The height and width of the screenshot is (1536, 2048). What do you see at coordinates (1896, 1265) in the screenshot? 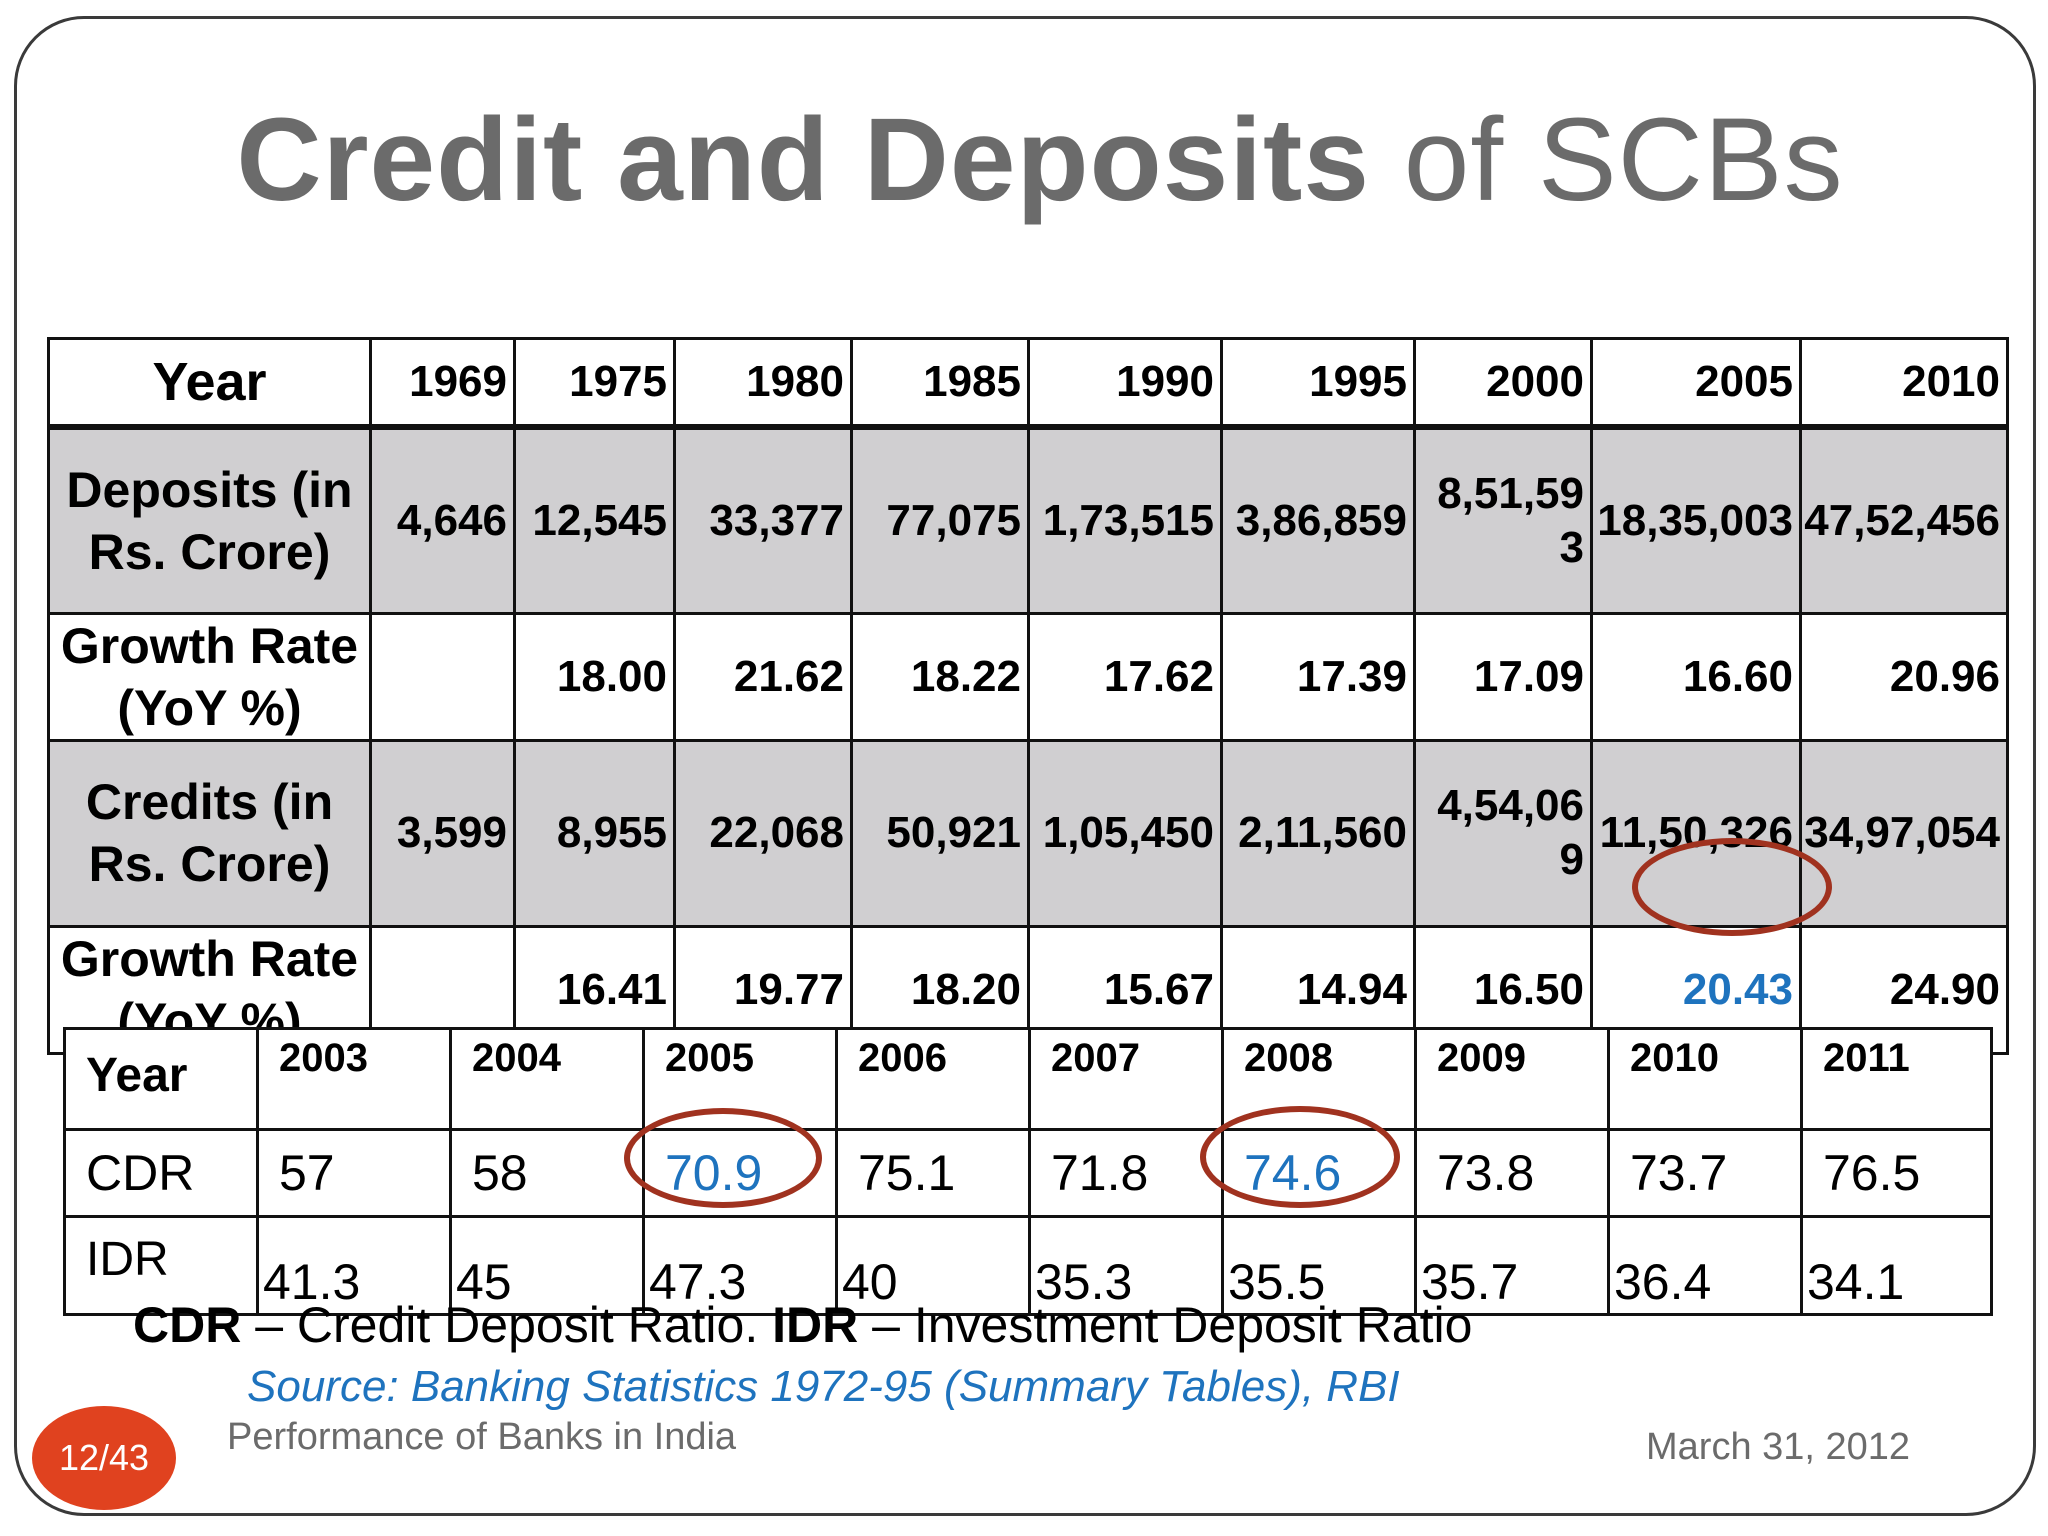
I see `idr-cell: 34.1` at bounding box center [1896, 1265].